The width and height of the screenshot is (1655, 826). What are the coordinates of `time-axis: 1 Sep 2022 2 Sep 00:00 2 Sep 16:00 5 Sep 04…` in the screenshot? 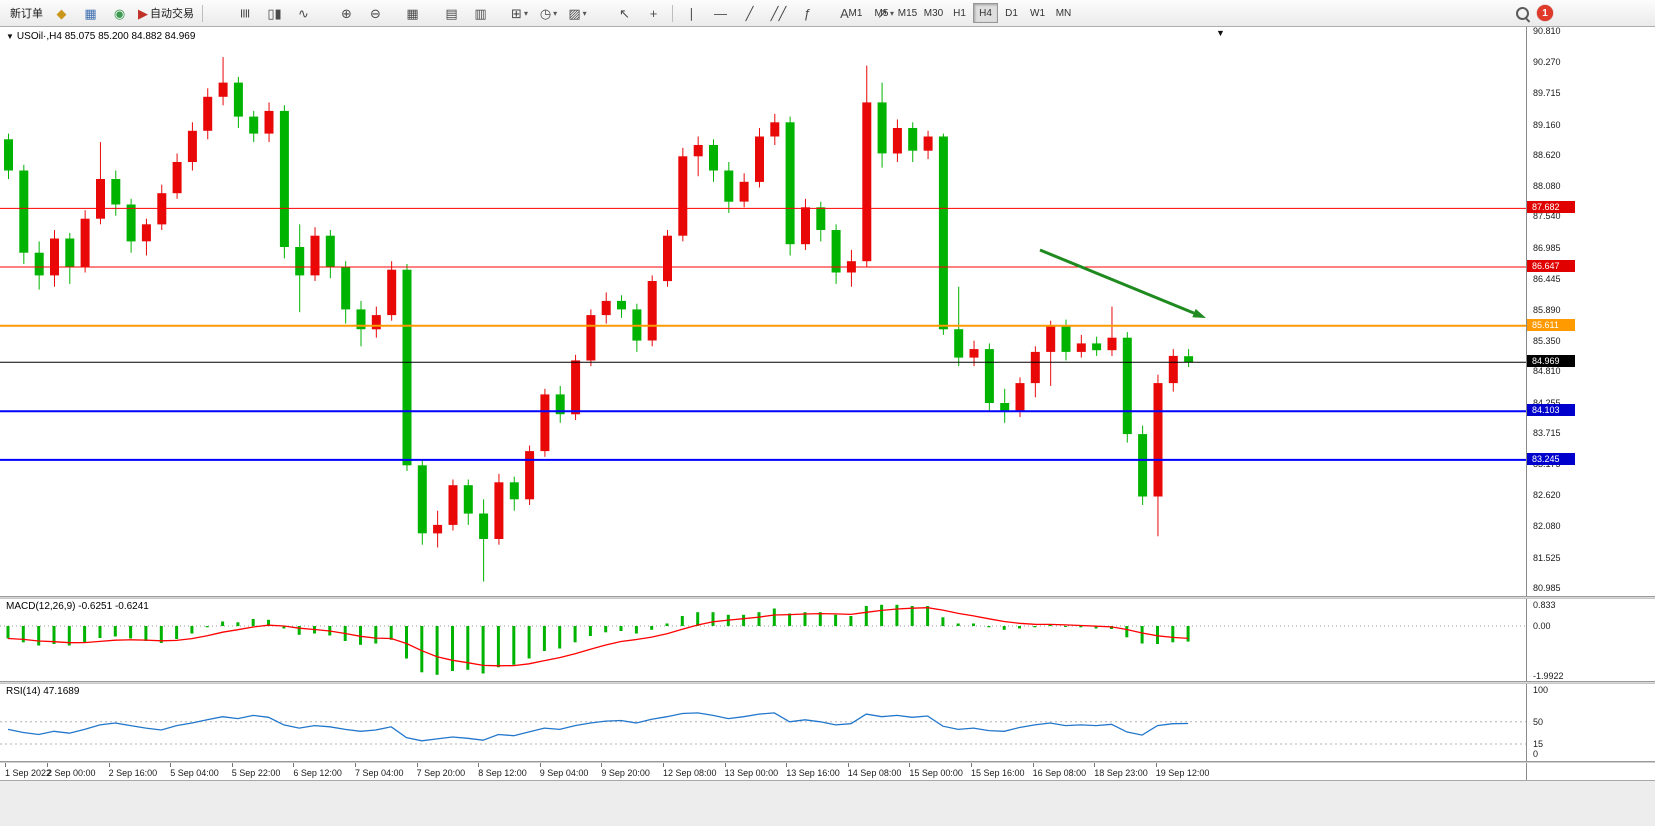 It's located at (763, 771).